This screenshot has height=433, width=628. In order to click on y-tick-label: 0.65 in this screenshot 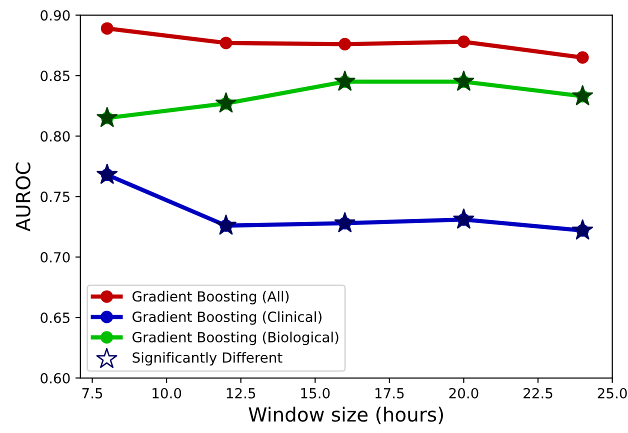, I will do `click(55, 318)`.